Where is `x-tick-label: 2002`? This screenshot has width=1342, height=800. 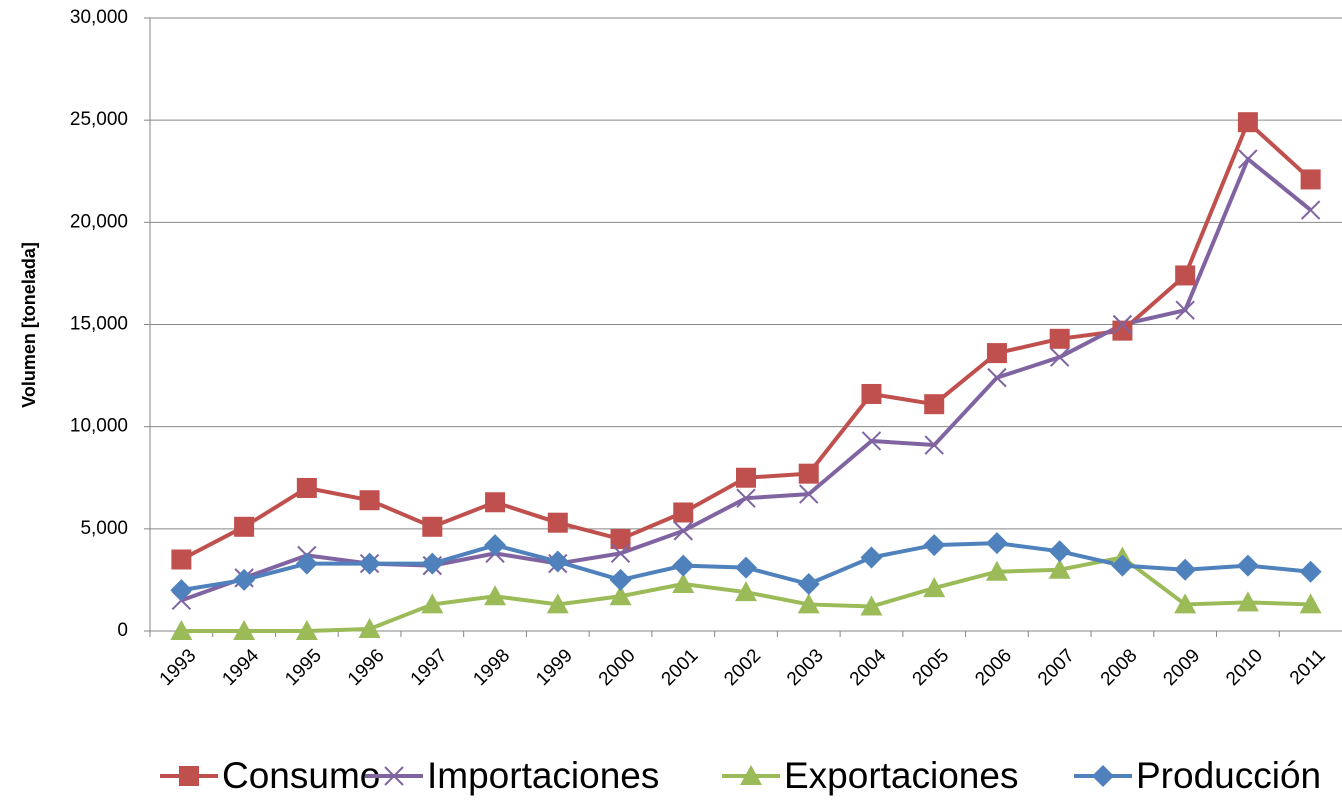
x-tick-label: 2002 is located at coordinates (742, 667).